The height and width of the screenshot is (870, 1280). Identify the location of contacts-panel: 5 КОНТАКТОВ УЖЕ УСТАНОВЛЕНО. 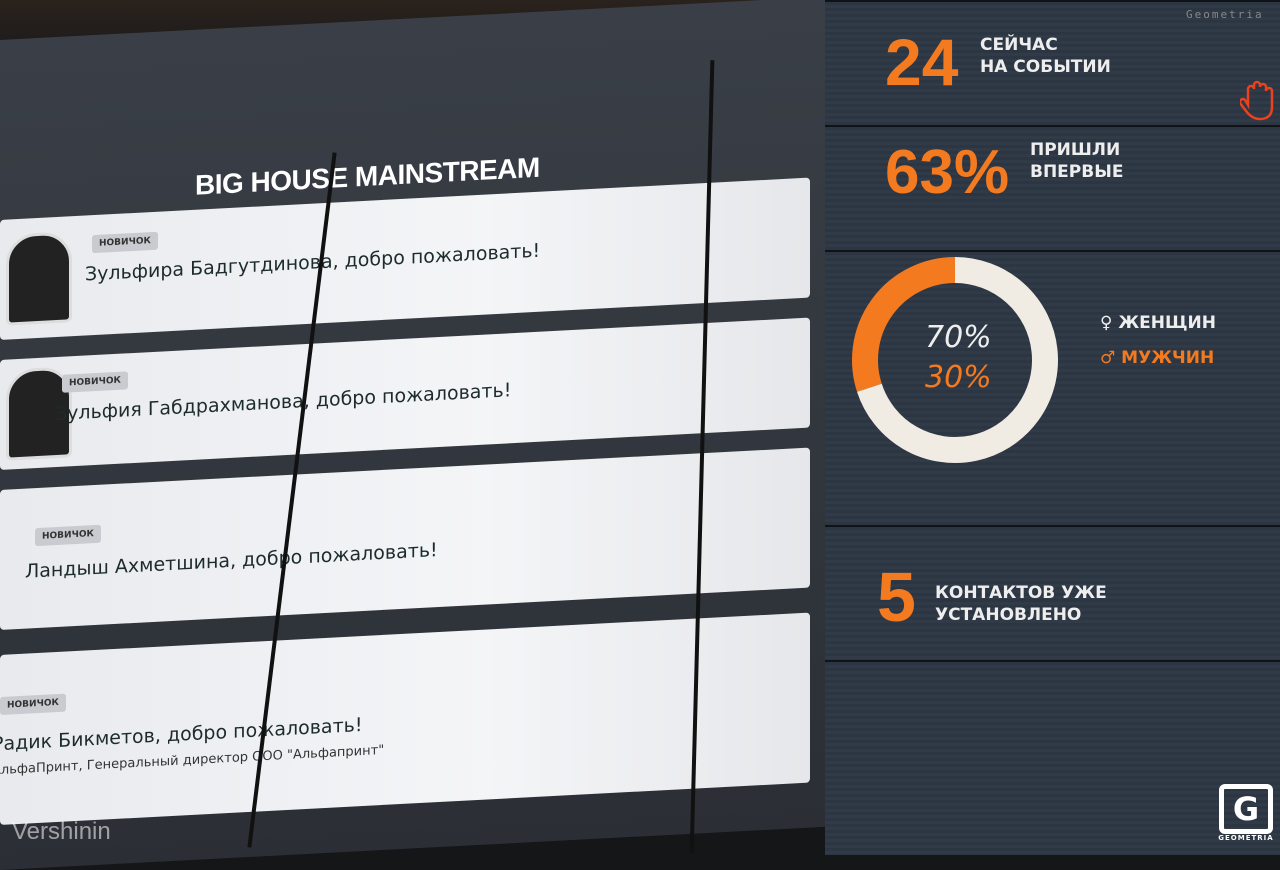
(1052, 593).